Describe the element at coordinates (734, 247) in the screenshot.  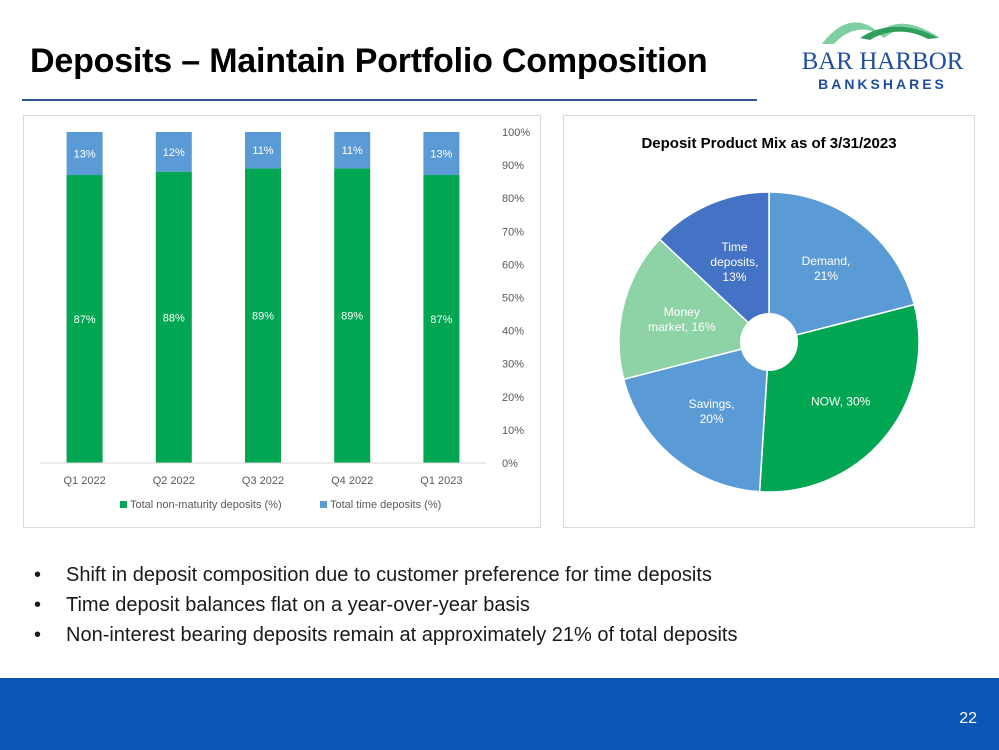
I see `pie-data-label: Time` at that location.